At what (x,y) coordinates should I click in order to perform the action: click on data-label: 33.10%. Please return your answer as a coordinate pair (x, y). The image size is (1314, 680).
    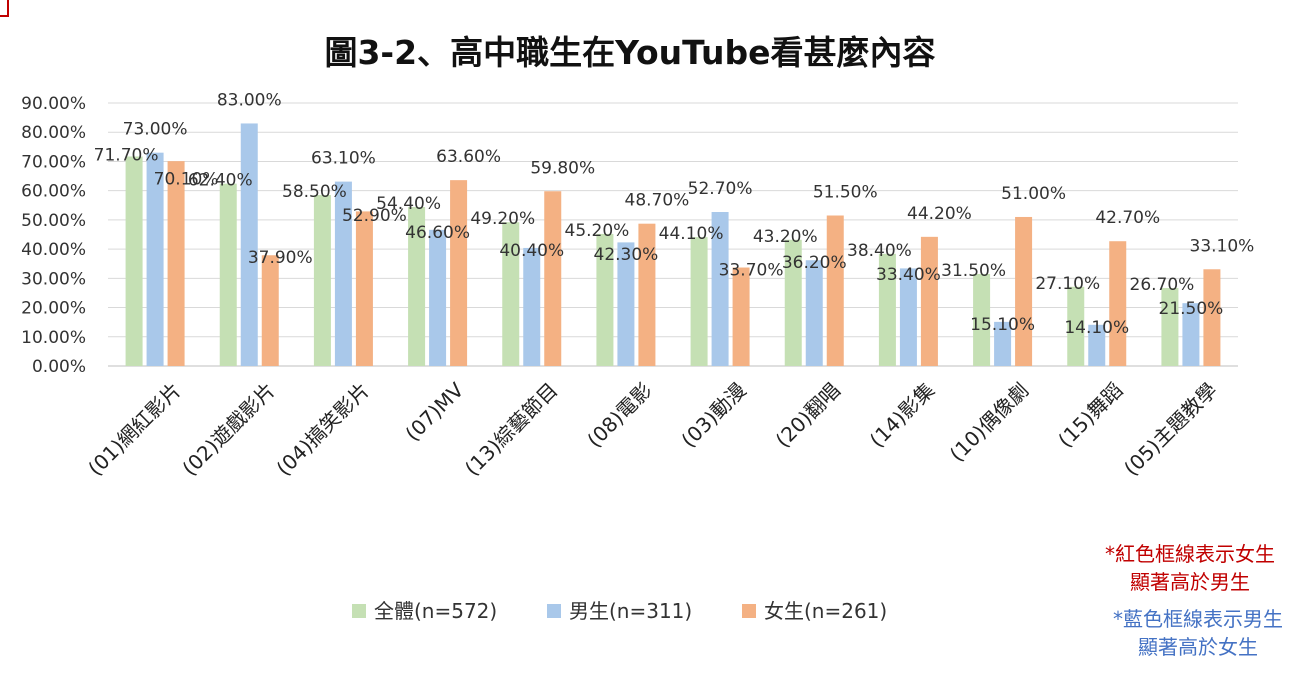
    Looking at the image, I should click on (1222, 246).